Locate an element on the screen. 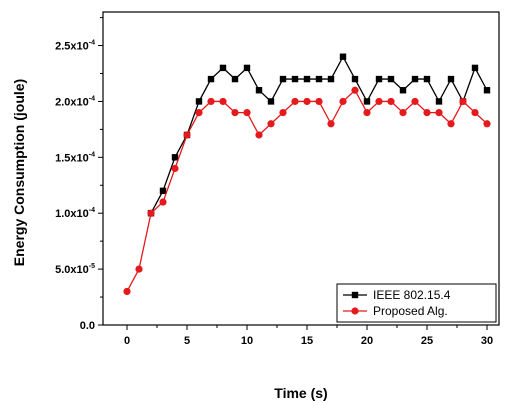  x-tick-label: 30 is located at coordinates (487, 341).